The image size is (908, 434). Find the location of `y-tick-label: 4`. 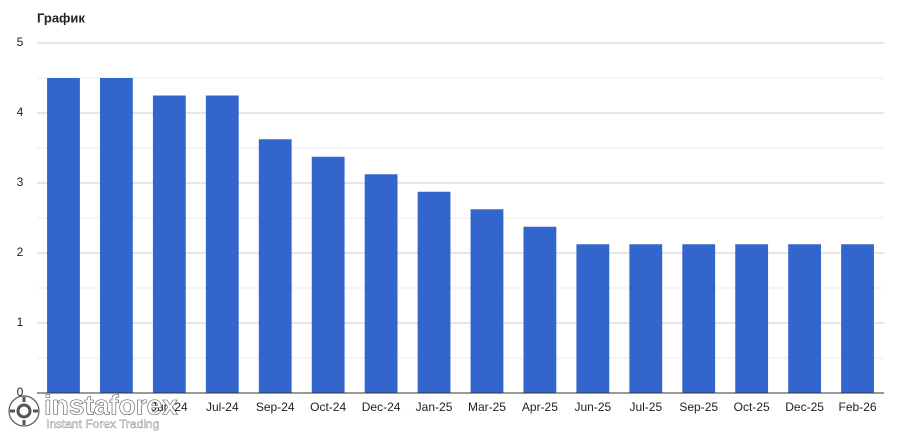

y-tick-label: 4 is located at coordinates (20, 112).